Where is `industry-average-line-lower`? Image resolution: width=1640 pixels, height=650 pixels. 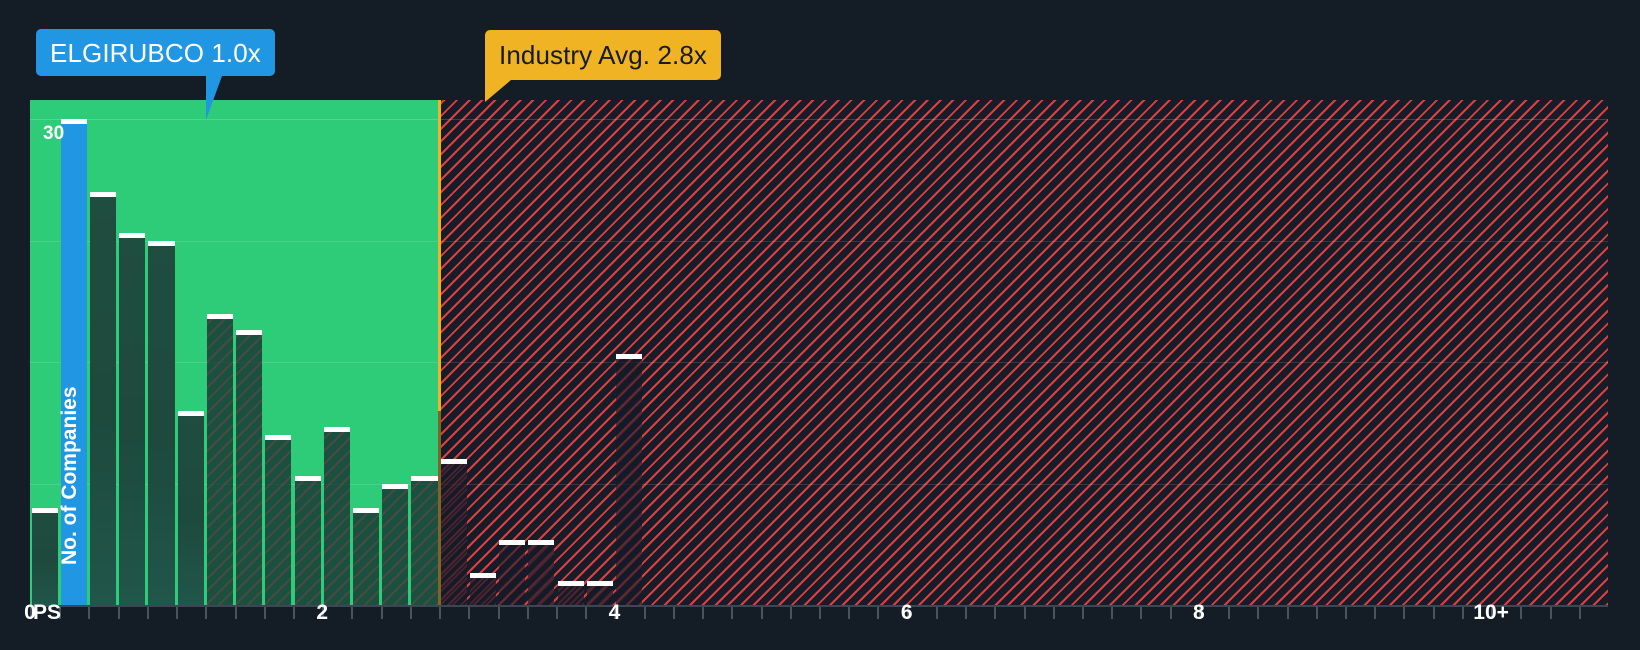 industry-average-line-lower is located at coordinates (440, 507).